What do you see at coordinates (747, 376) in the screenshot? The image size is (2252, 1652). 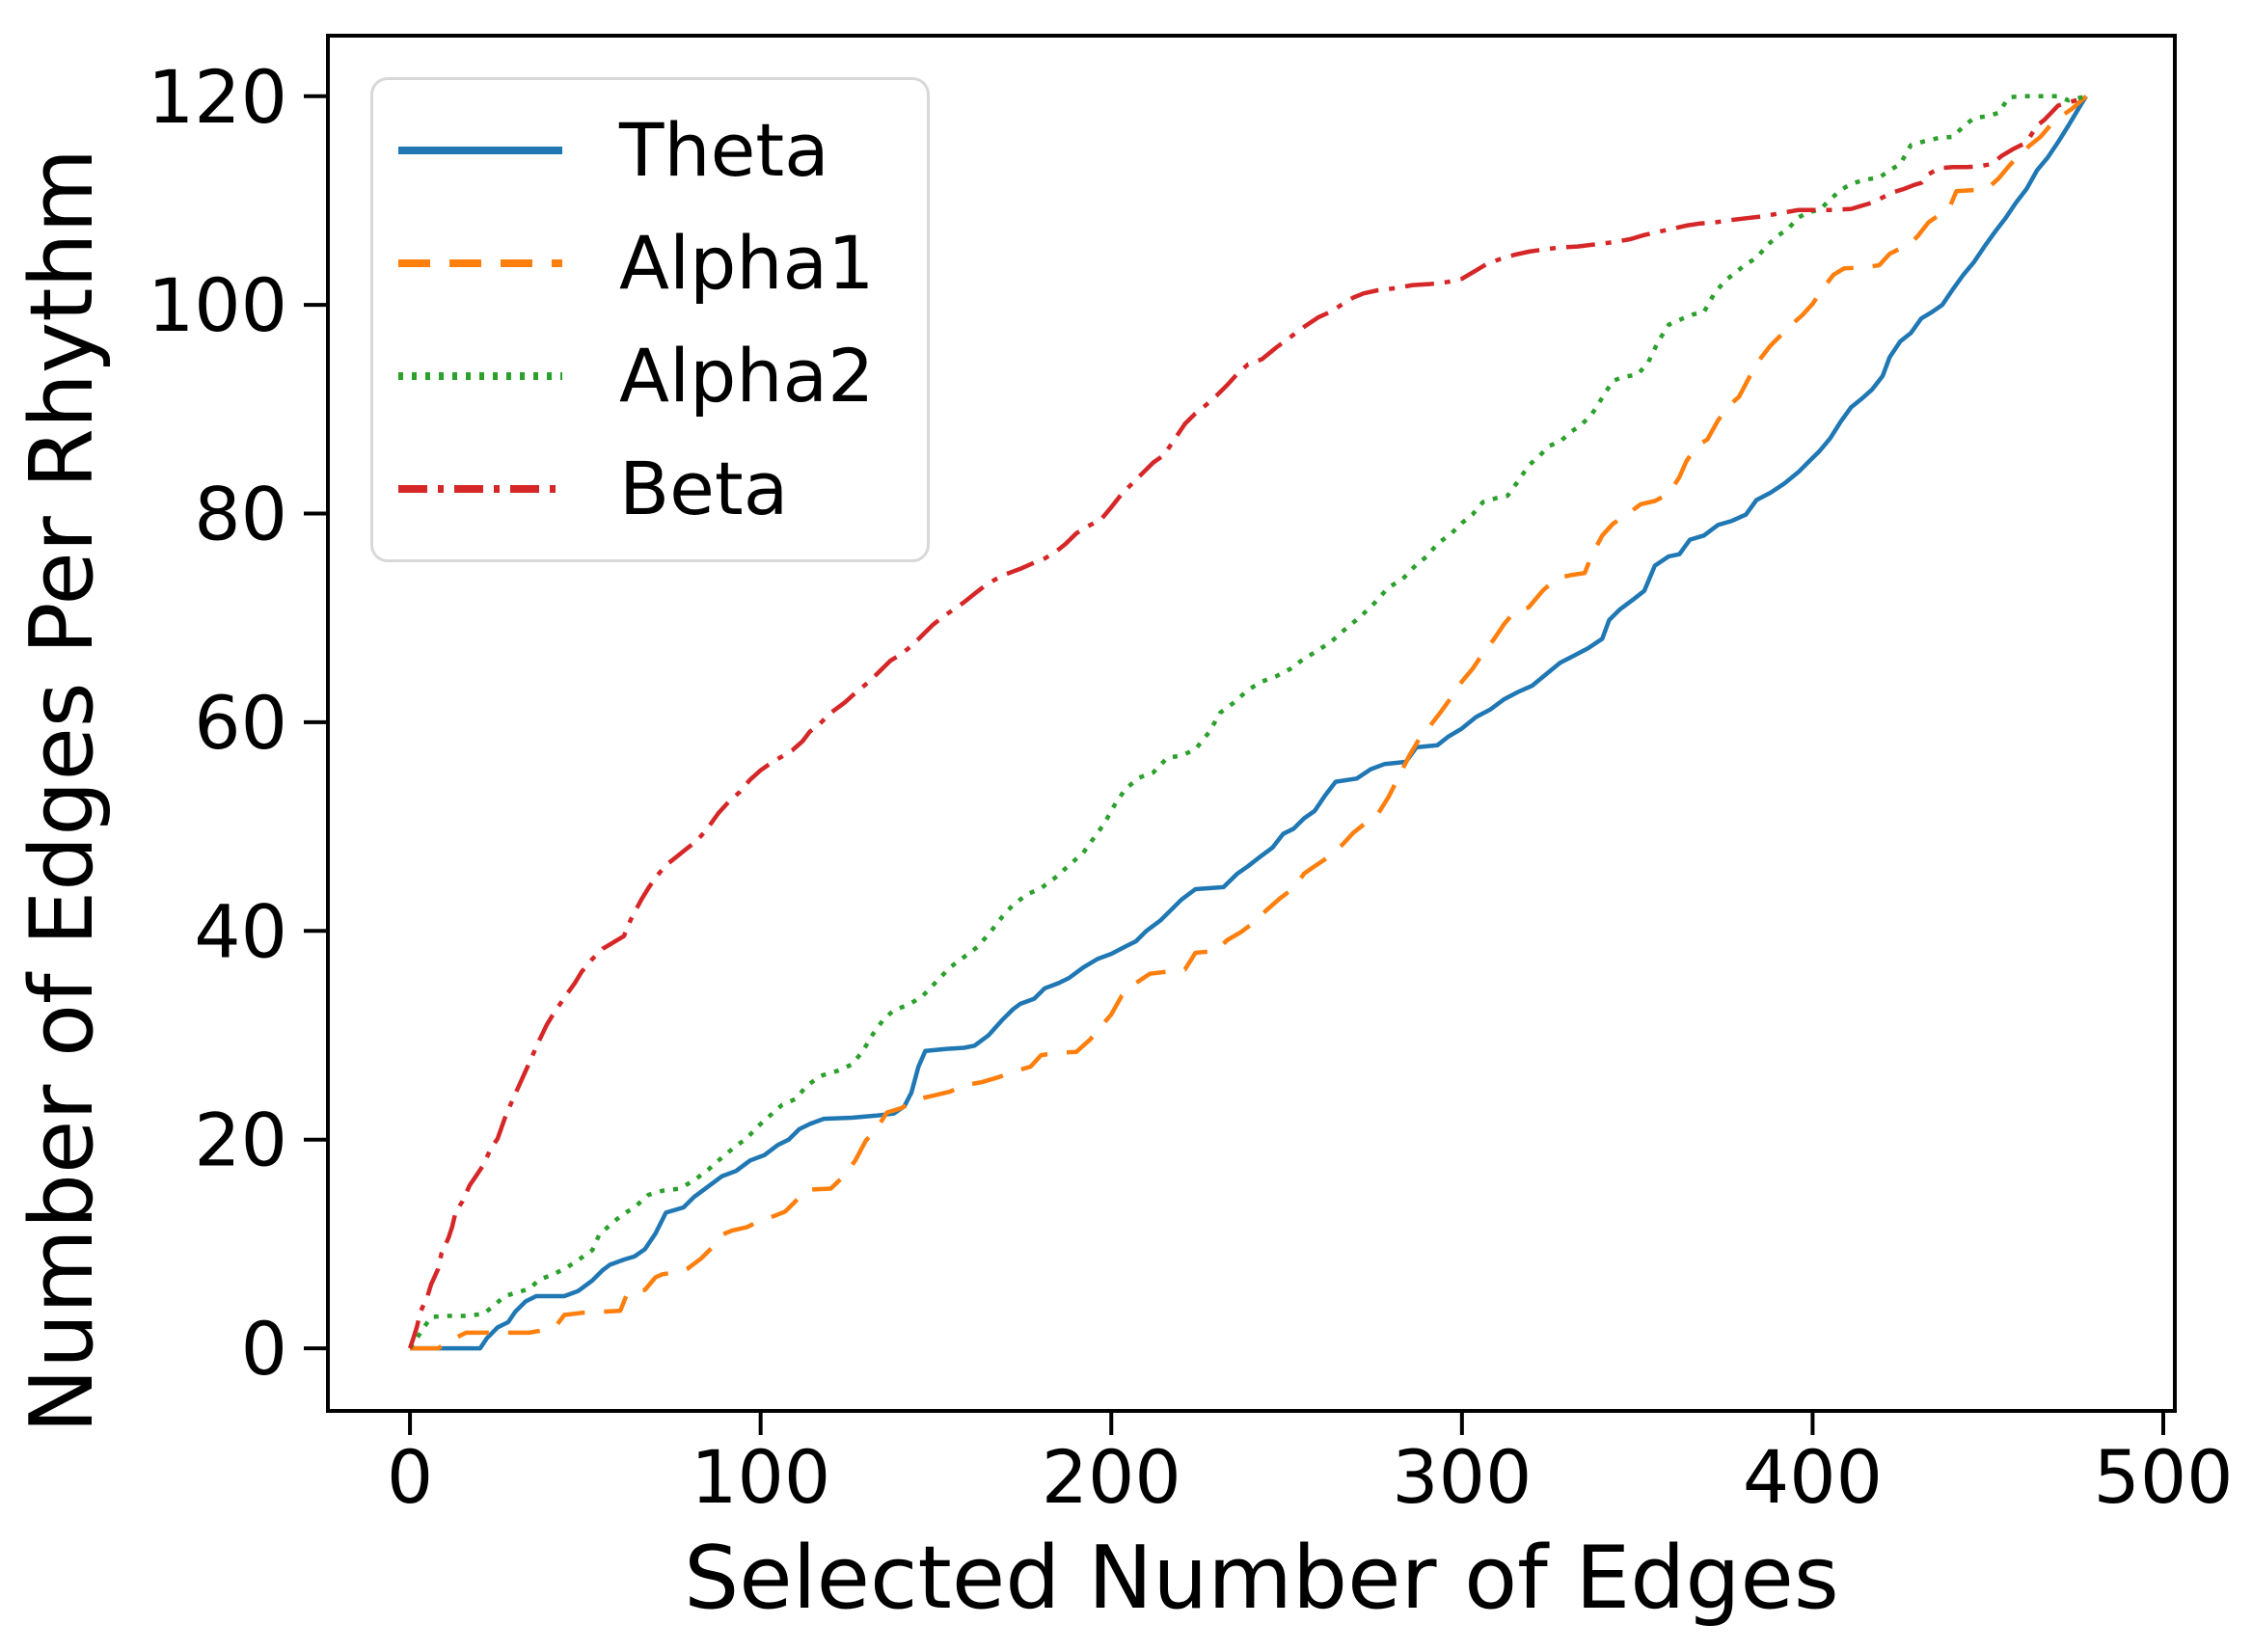 I see `legend-label-alpha2: Alpha2` at bounding box center [747, 376].